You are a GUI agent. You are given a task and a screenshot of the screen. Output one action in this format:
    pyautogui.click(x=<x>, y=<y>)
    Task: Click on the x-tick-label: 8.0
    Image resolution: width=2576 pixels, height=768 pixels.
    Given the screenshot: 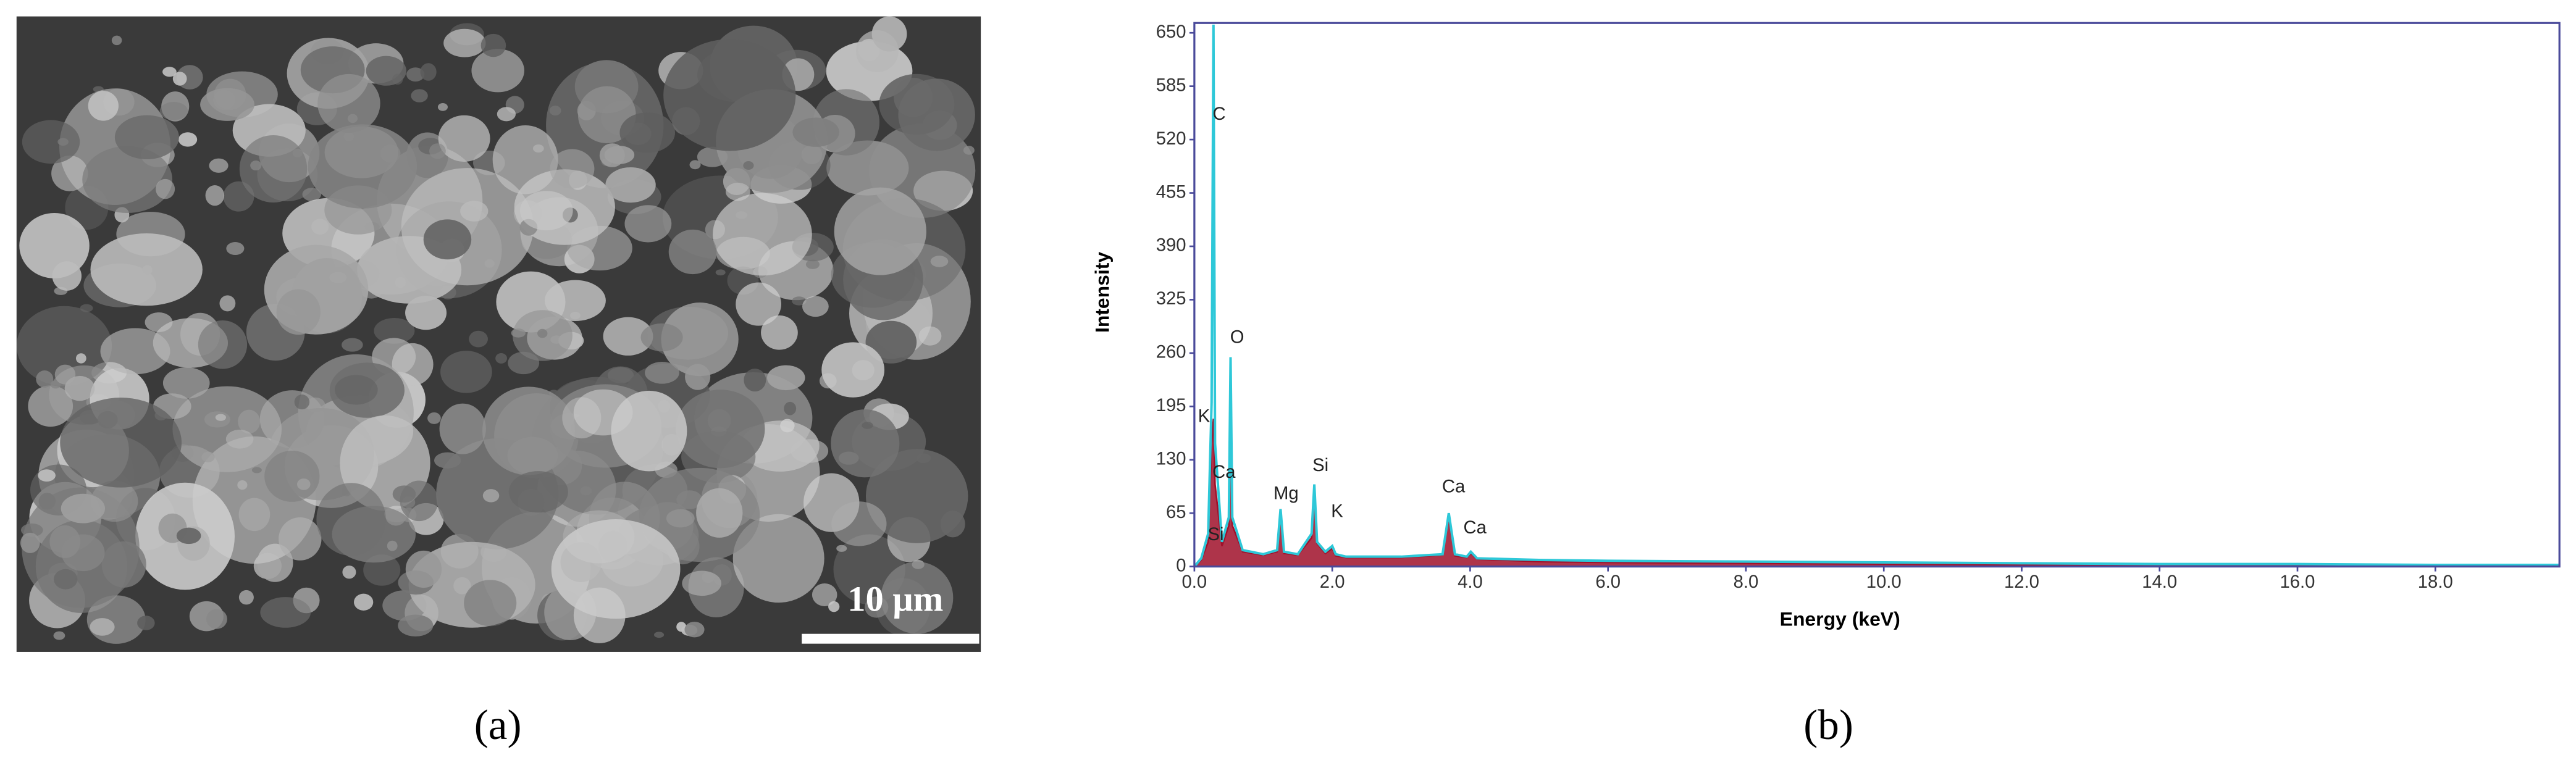 What is the action you would take?
    pyautogui.click(x=1746, y=582)
    